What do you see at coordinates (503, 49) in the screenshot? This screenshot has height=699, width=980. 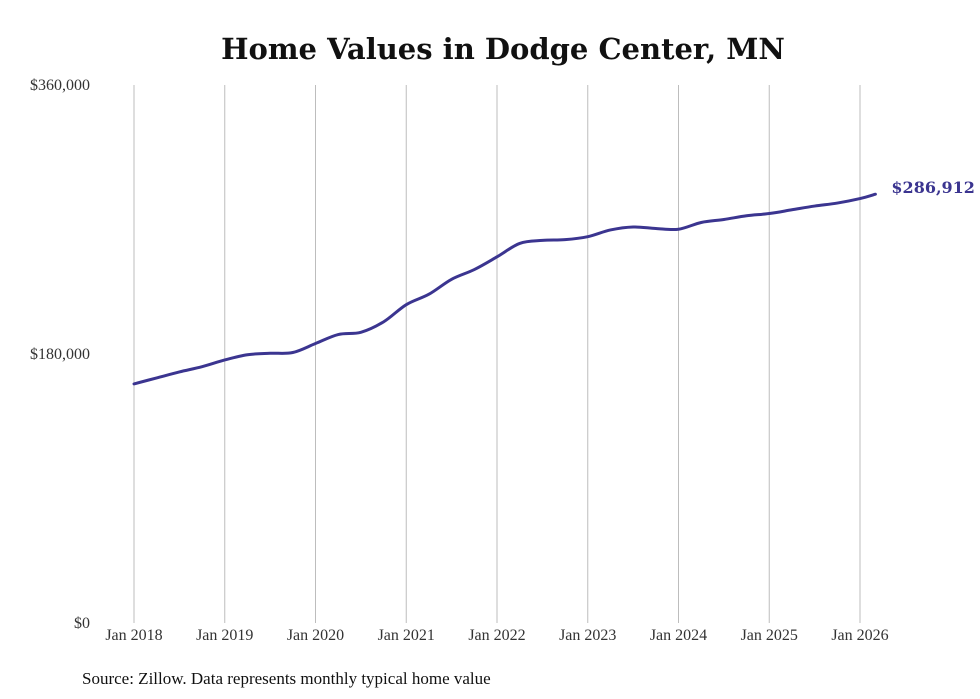 I see `chart-title: Home Values in Dodge Center, MN` at bounding box center [503, 49].